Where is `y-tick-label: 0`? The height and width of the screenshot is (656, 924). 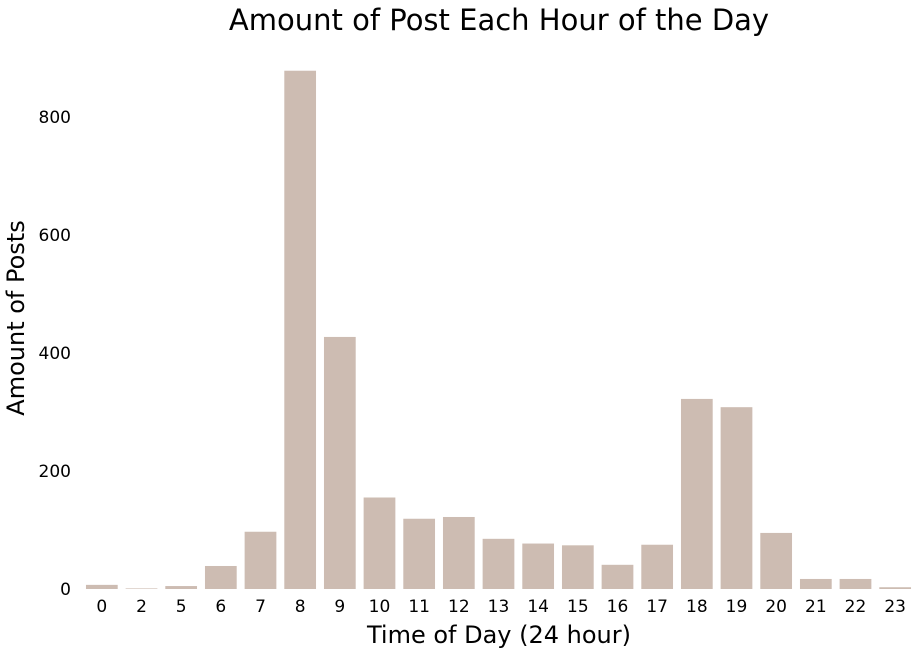
y-tick-label: 0 is located at coordinates (65, 590).